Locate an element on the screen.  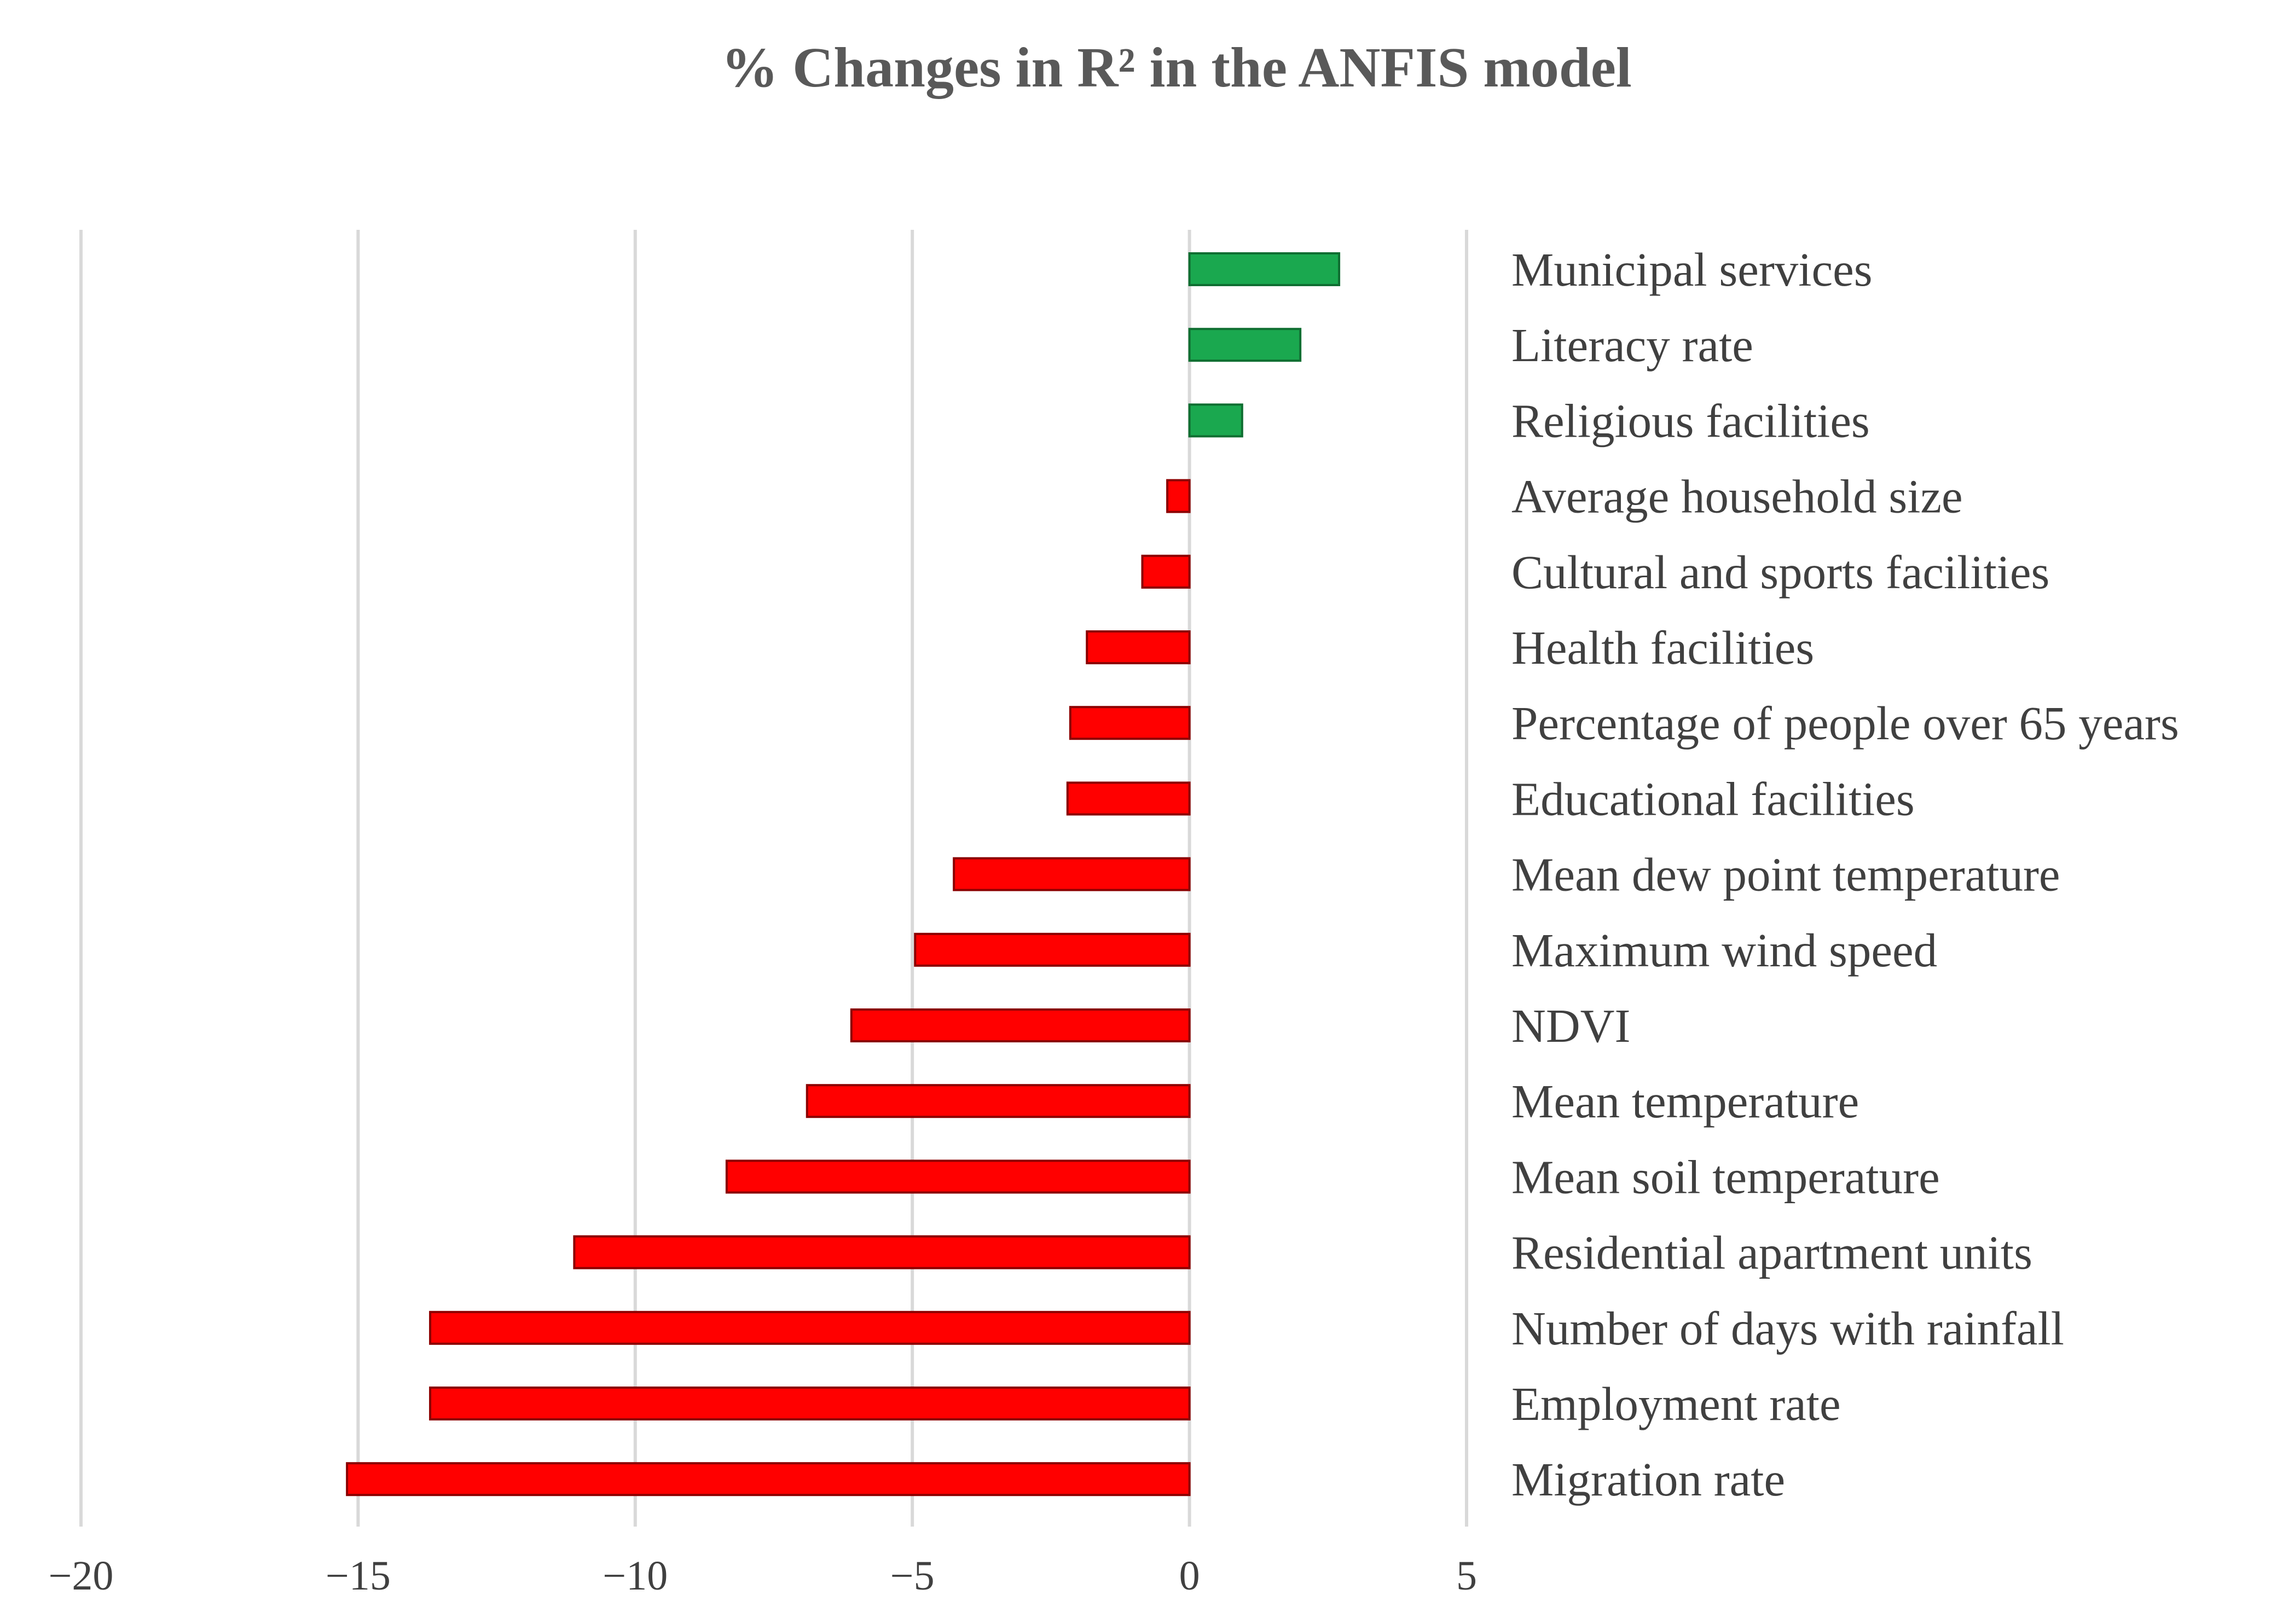
category-label: Mean soil temperature is located at coordinates (1726, 1176).